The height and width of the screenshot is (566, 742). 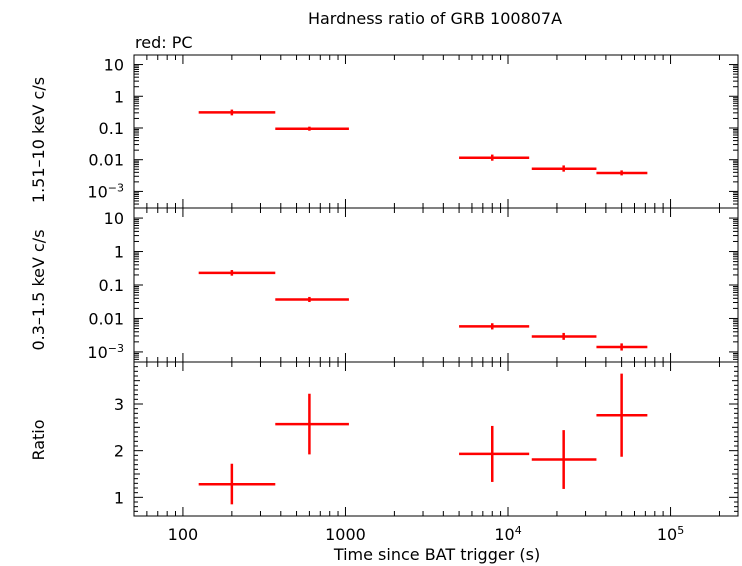 What do you see at coordinates (345, 534) in the screenshot?
I see `x-tick-label: 1000` at bounding box center [345, 534].